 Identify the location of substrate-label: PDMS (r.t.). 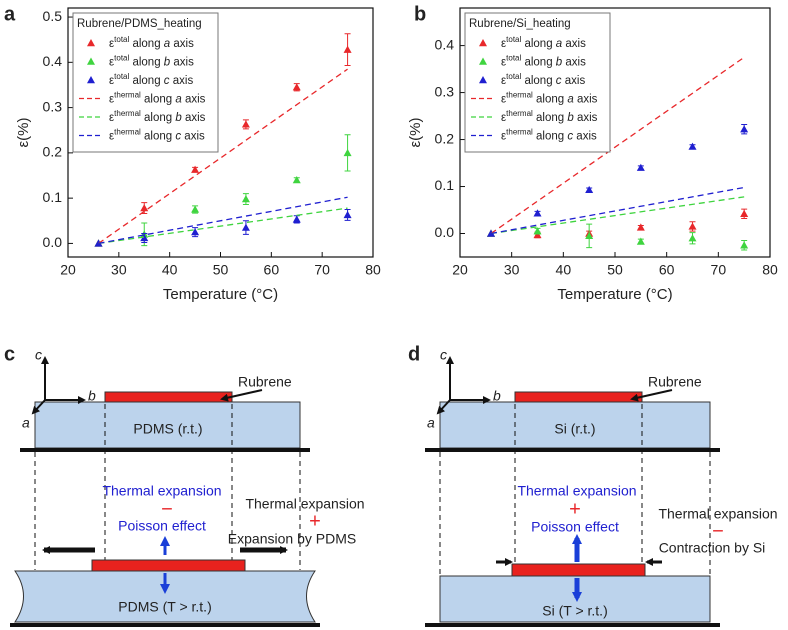
(167, 429).